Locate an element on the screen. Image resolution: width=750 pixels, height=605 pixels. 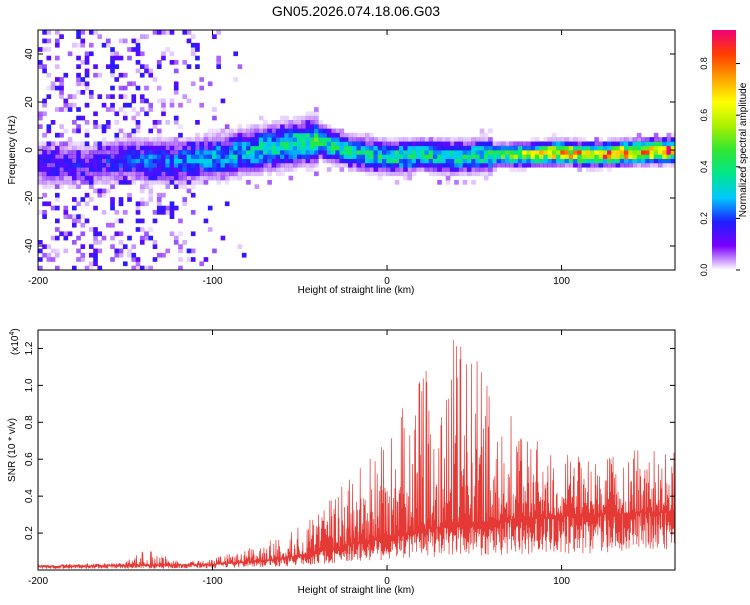
figure-title: GN05.2026.074.18.06.G03 is located at coordinates (356, 11).